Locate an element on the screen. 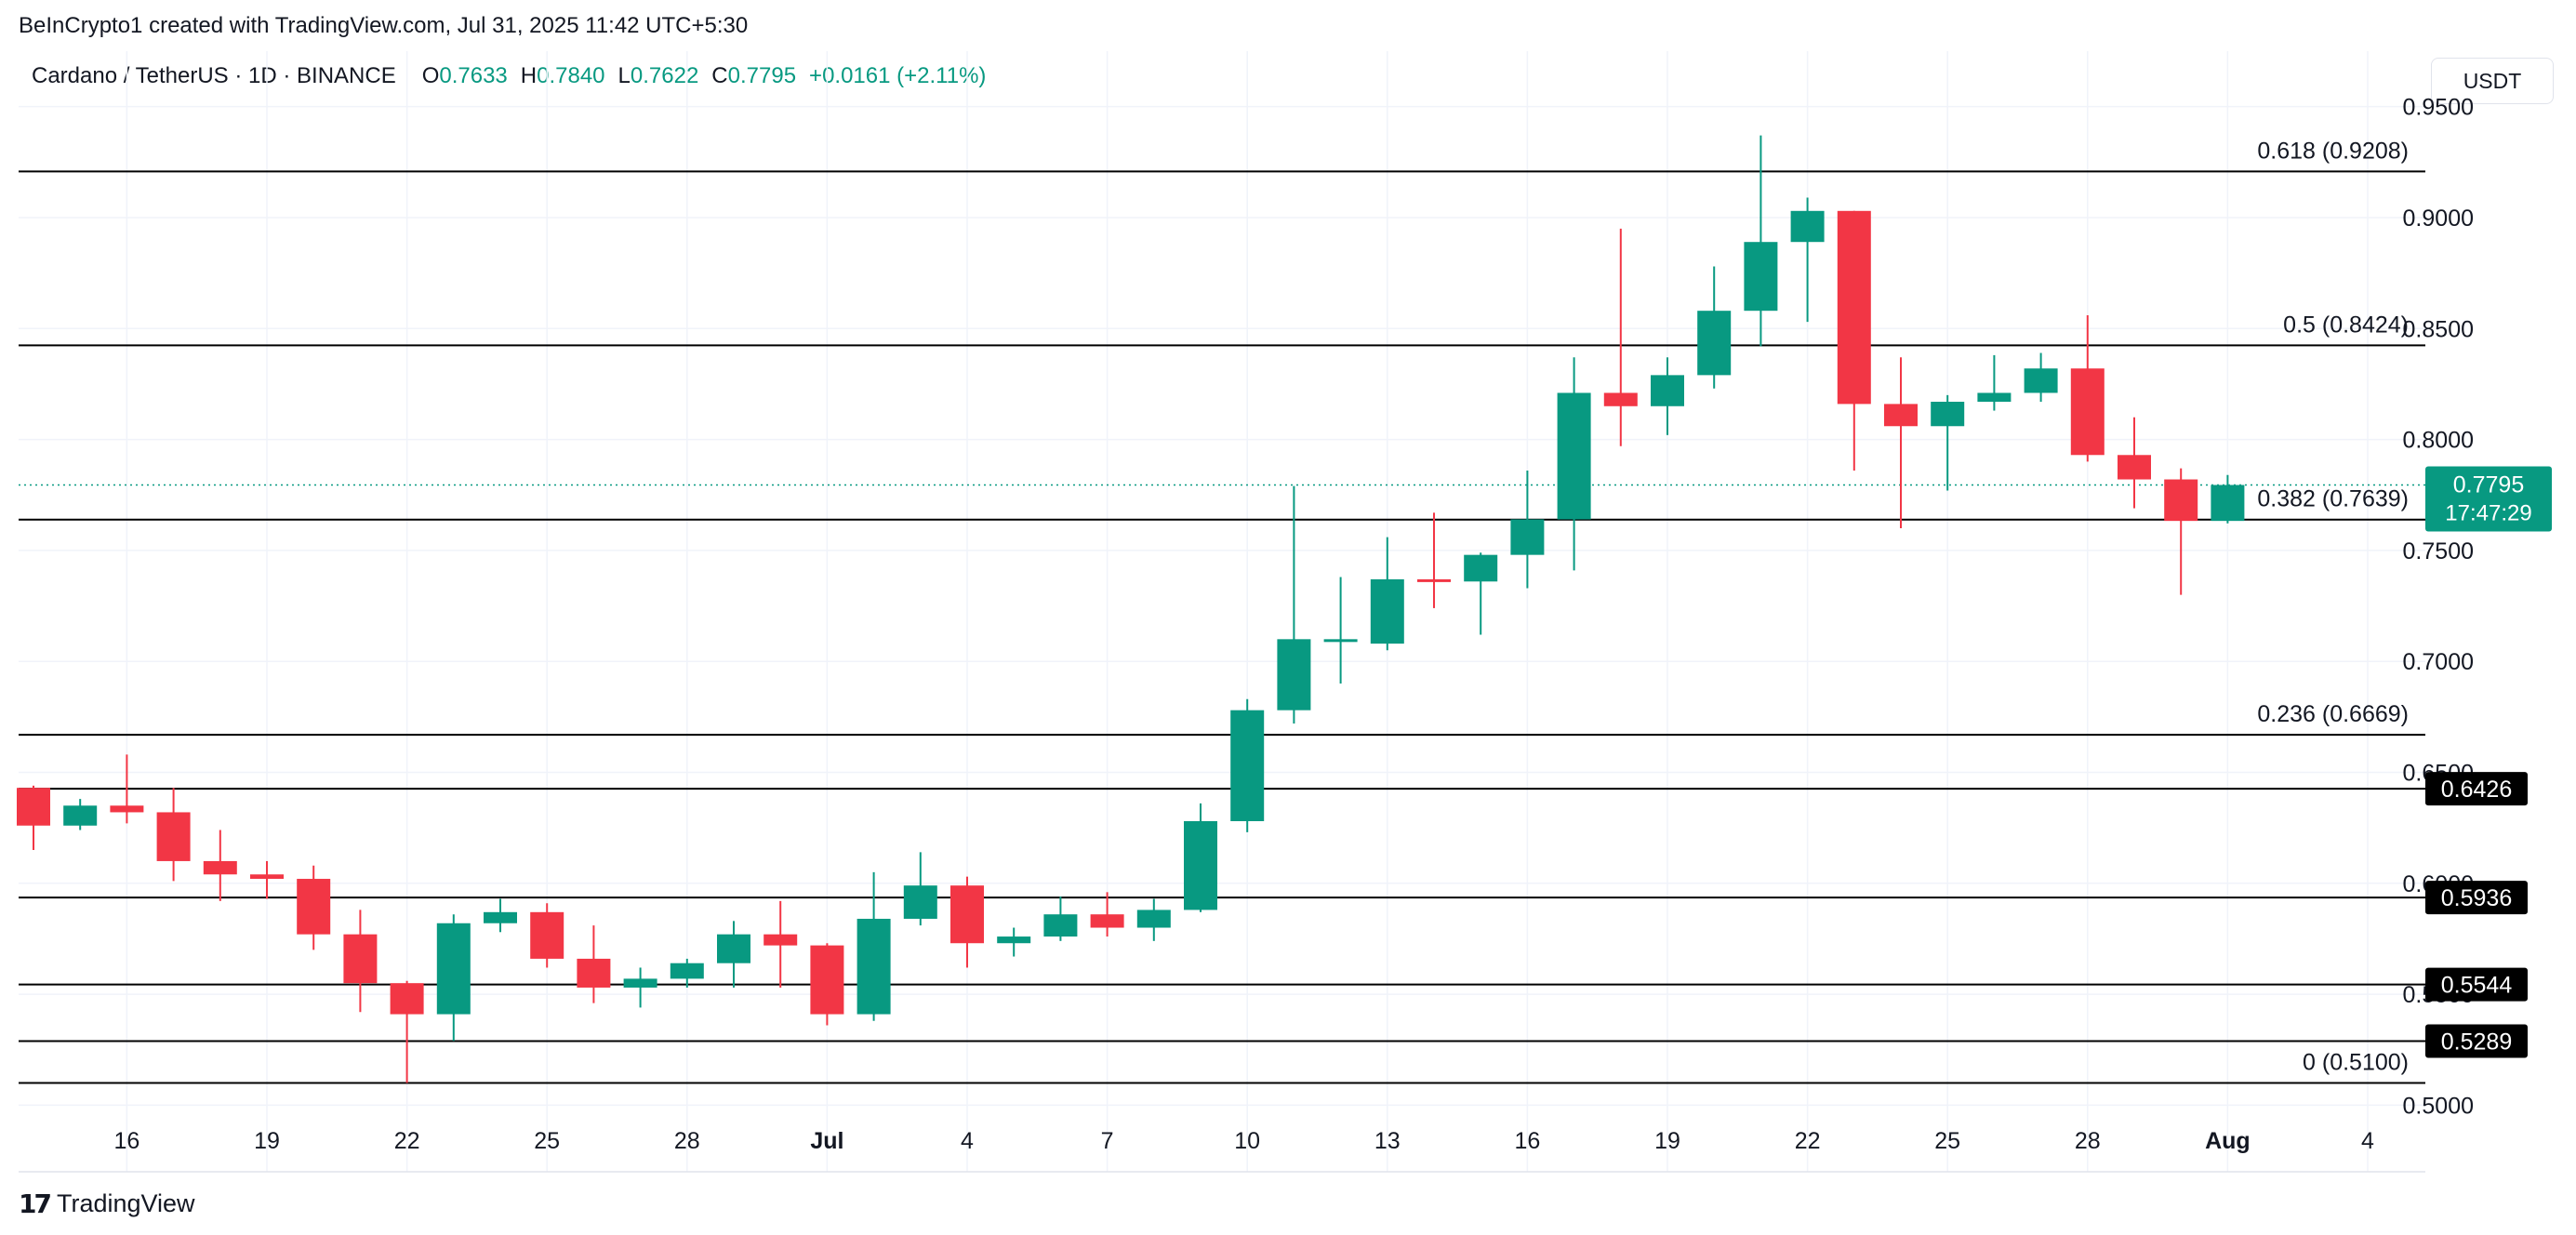 The width and height of the screenshot is (2576, 1235). price-tick-label: 0.9500 is located at coordinates (2438, 108).